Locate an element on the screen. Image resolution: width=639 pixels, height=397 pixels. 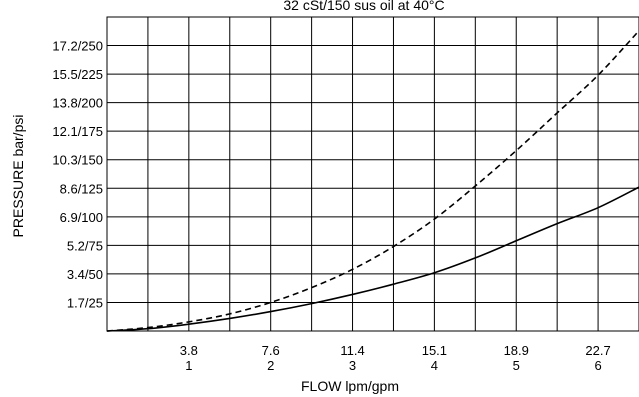
x-tick-labels: 3.81 7.62 11.43 15.14 18.95 22.76 is located at coordinates (395, 358).